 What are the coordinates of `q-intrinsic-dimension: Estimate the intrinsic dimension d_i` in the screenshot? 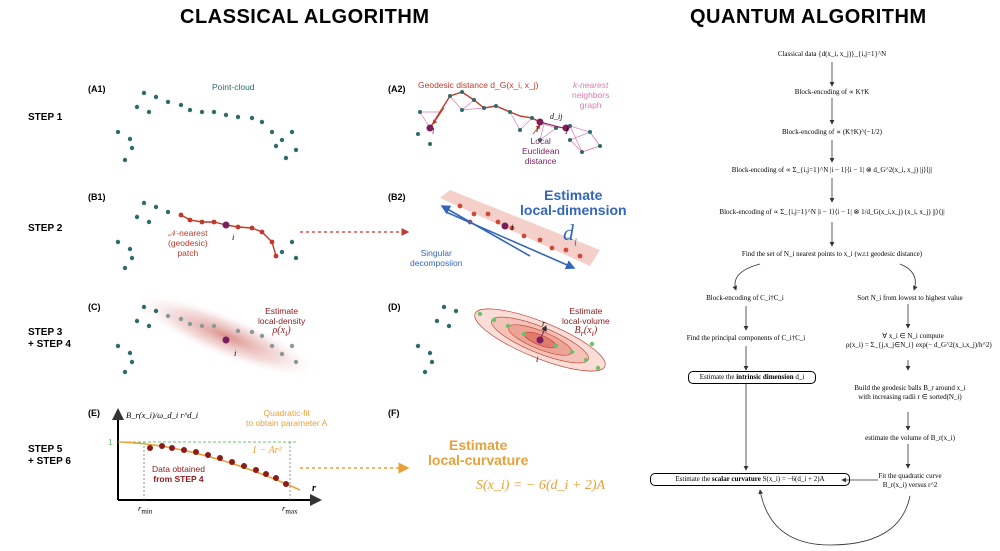 It's located at (752, 377).